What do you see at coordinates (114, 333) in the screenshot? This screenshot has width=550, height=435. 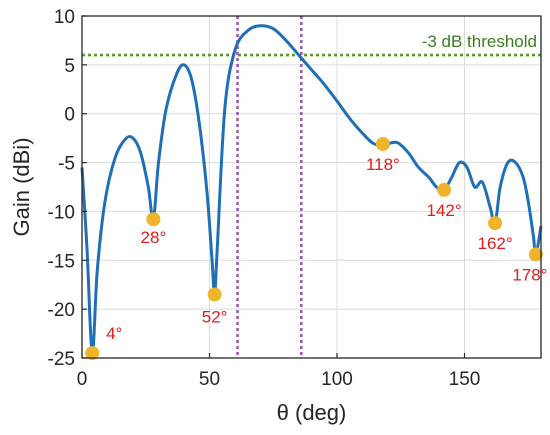 I see `marker-label: 4°` at bounding box center [114, 333].